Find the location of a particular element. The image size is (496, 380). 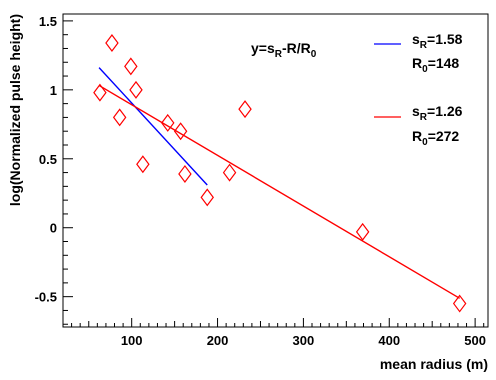

y-tick-label: 1.5 is located at coordinates (48, 21).